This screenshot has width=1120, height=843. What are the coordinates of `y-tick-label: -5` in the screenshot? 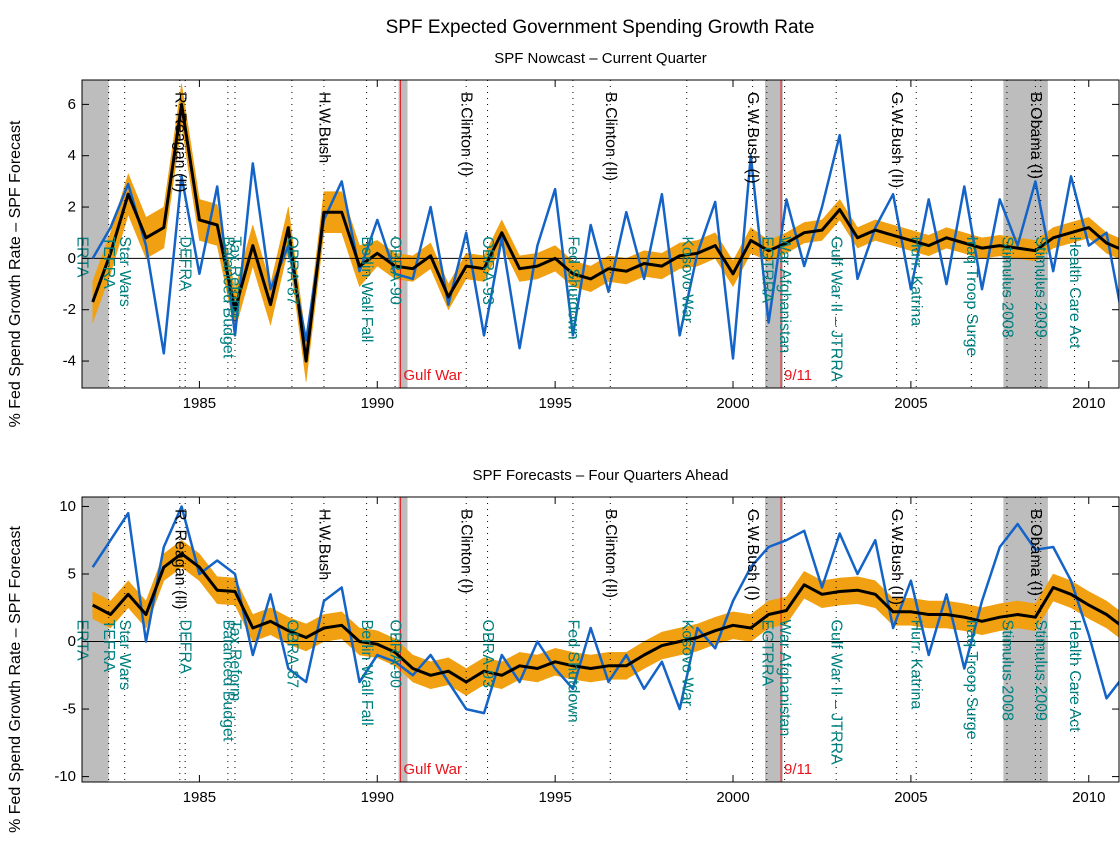 It's located at (69, 709).